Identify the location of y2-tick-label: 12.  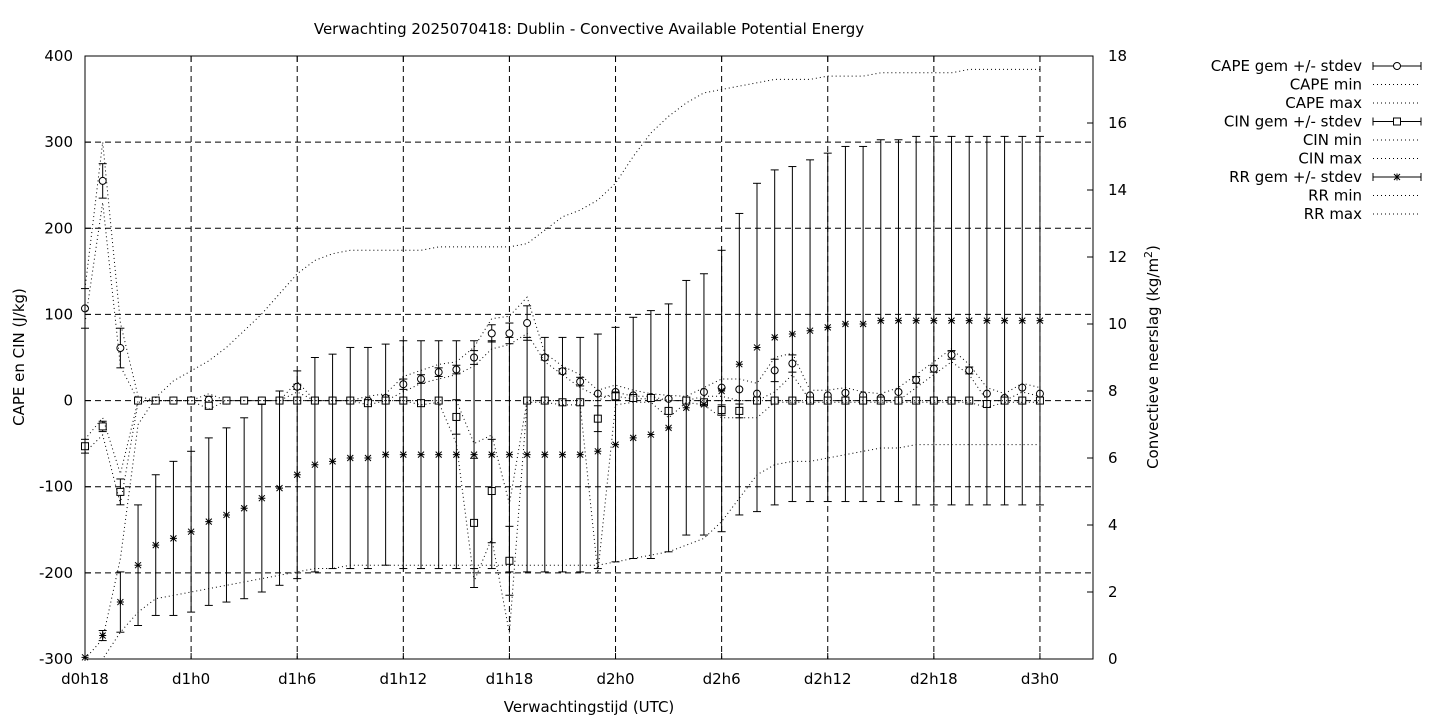
(1117, 257).